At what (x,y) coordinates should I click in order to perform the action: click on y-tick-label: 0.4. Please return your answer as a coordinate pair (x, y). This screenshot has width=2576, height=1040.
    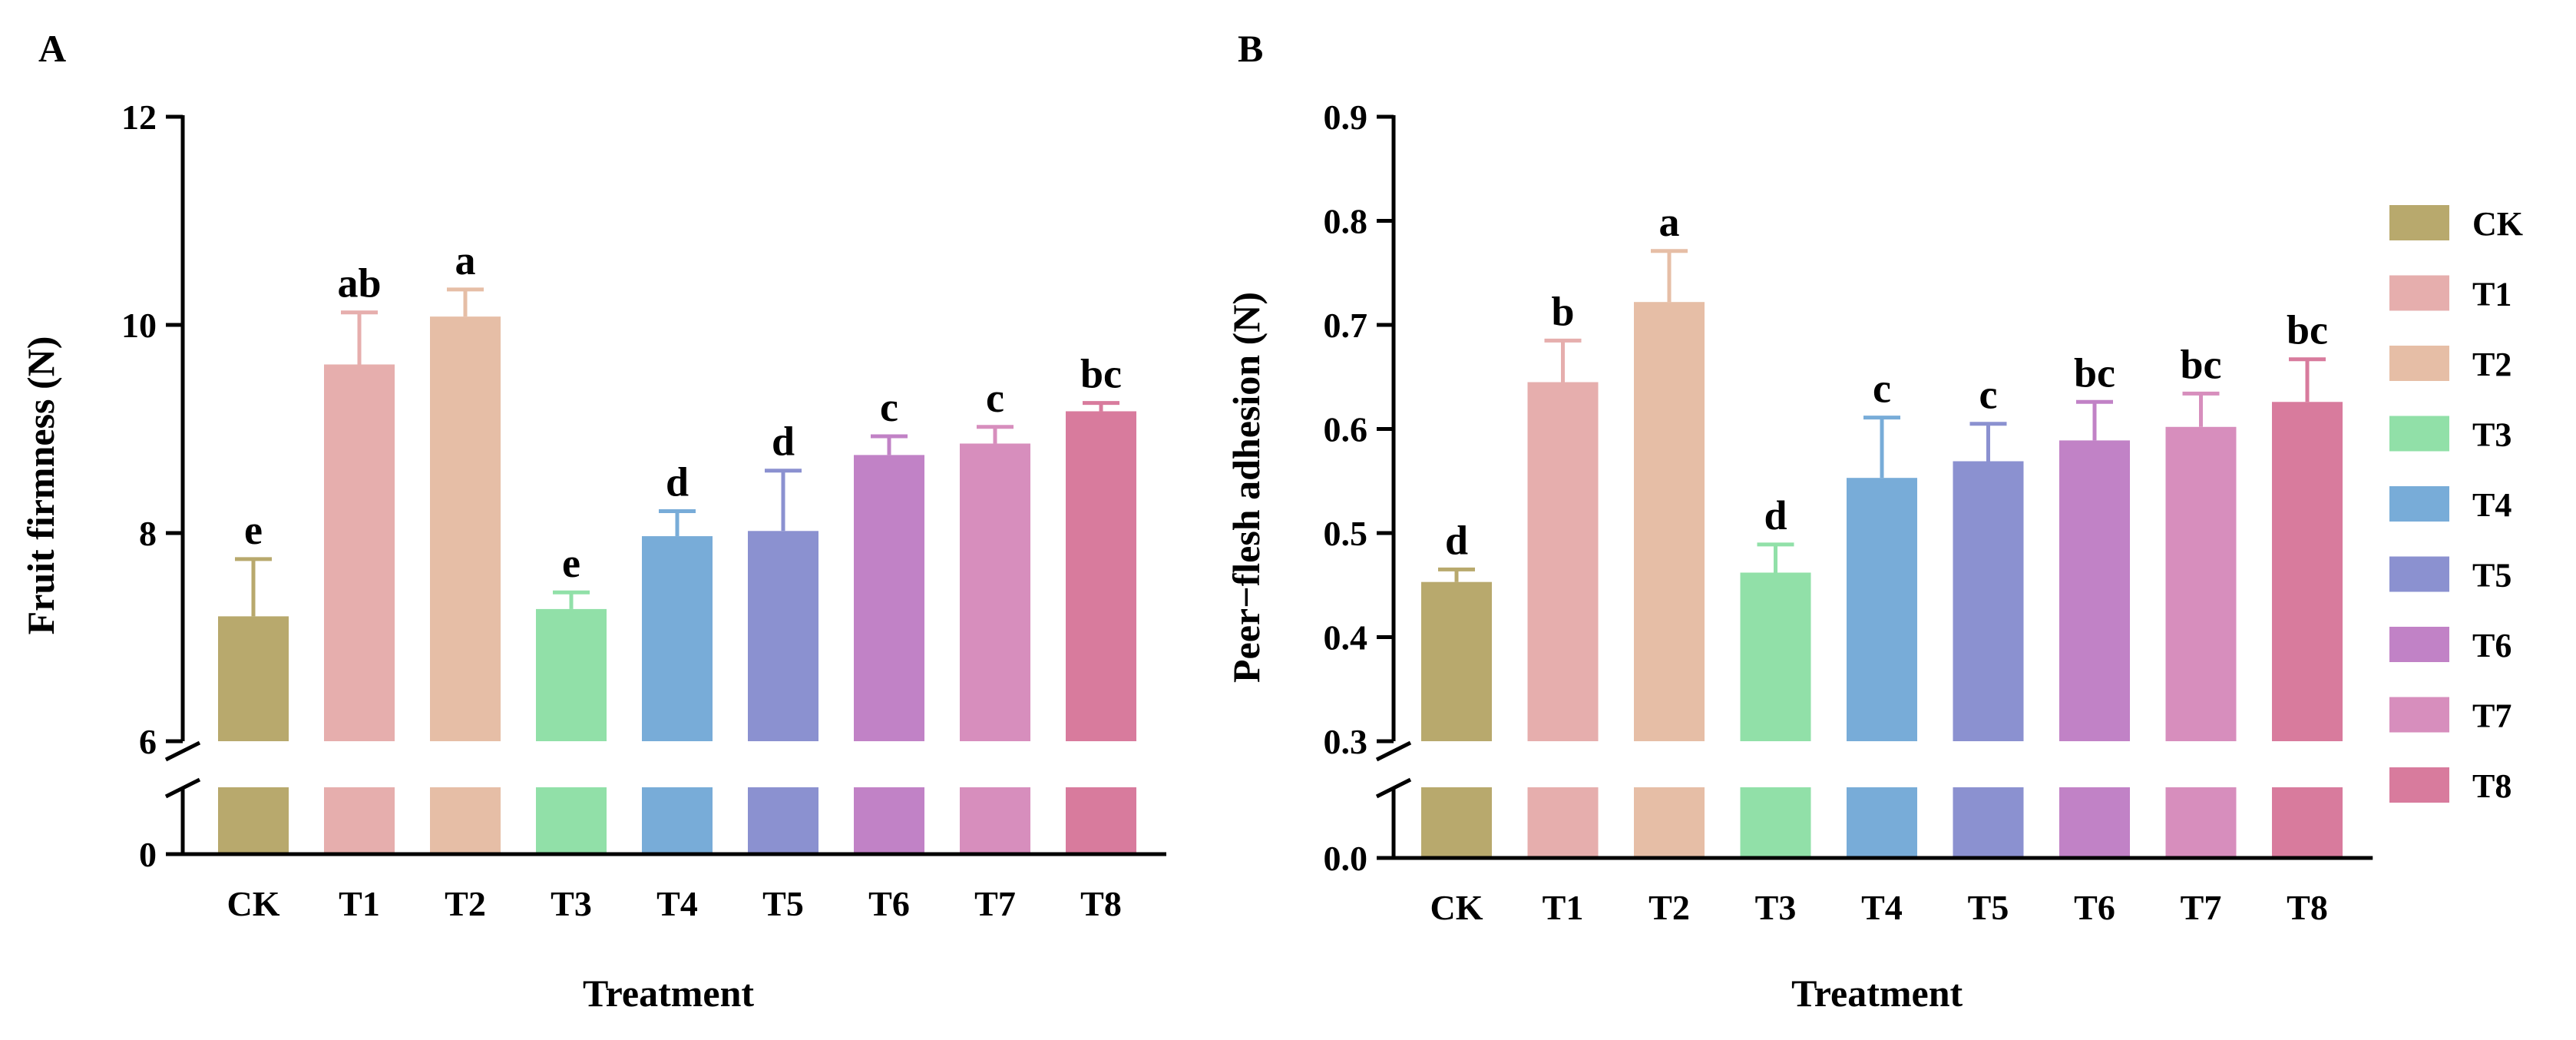
    Looking at the image, I should click on (1346, 637).